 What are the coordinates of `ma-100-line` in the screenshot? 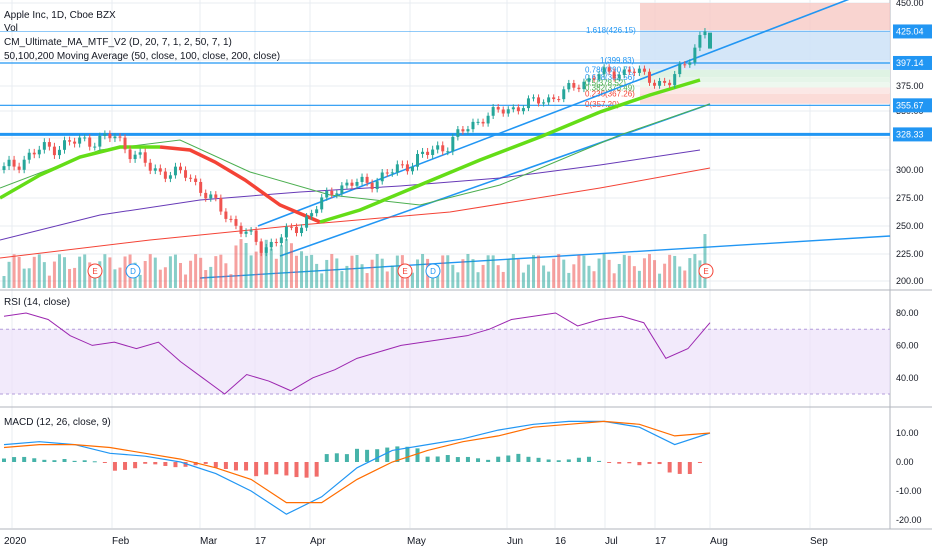 It's located at (350, 195).